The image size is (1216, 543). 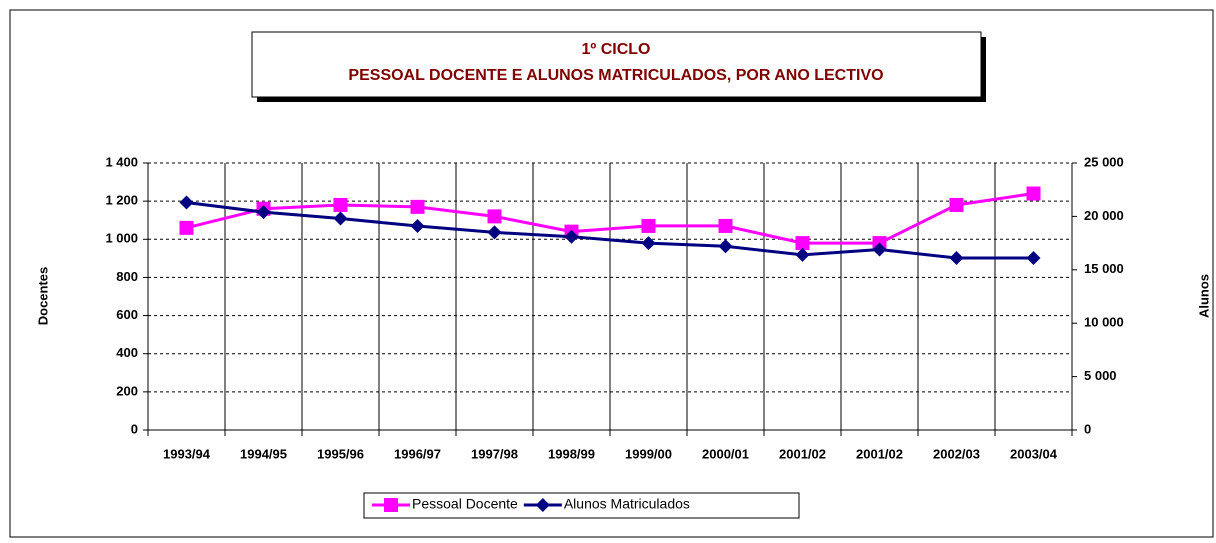 What do you see at coordinates (1087, 428) in the screenshot?
I see `y2-tick-label: 0` at bounding box center [1087, 428].